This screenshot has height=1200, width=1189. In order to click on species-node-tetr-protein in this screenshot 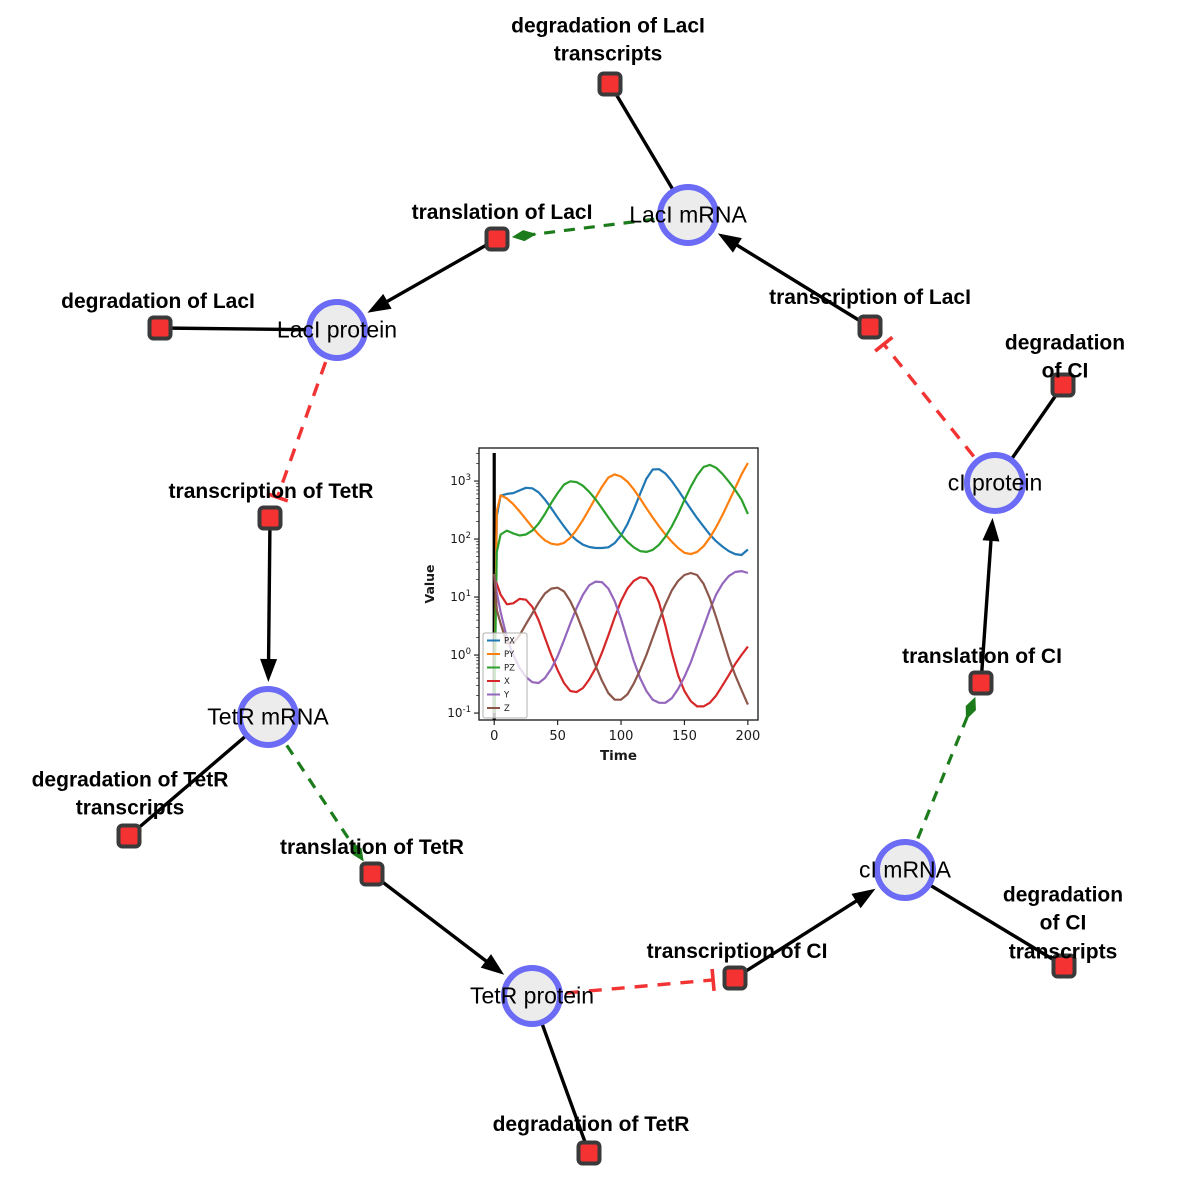, I will do `click(532, 996)`.